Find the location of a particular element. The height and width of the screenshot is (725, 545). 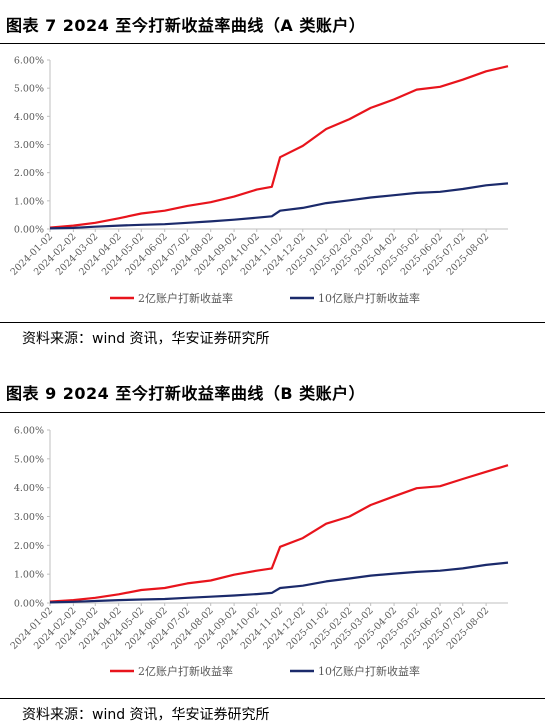

source-note-b: 资料来源：wind 资讯，华安证券研究所 is located at coordinates (146, 715).